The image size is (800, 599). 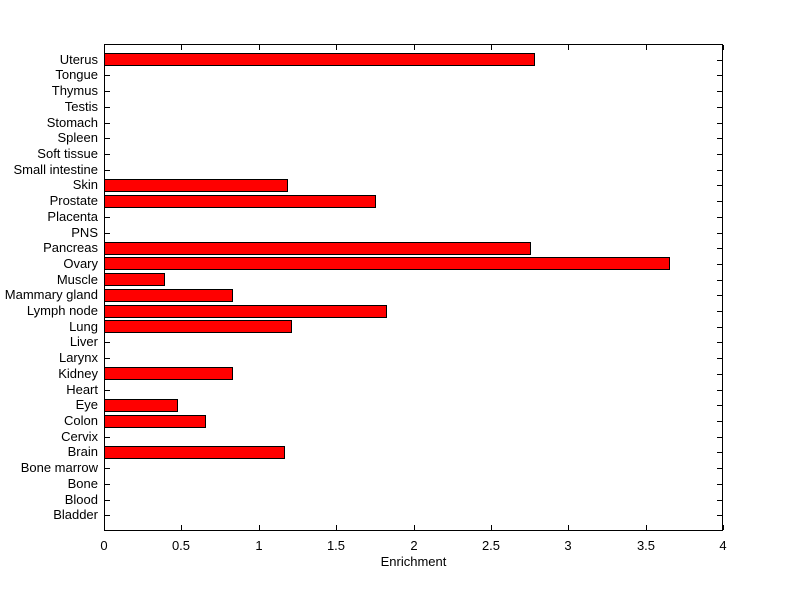 What do you see at coordinates (317, 248) in the screenshot?
I see `bar-pancreas` at bounding box center [317, 248].